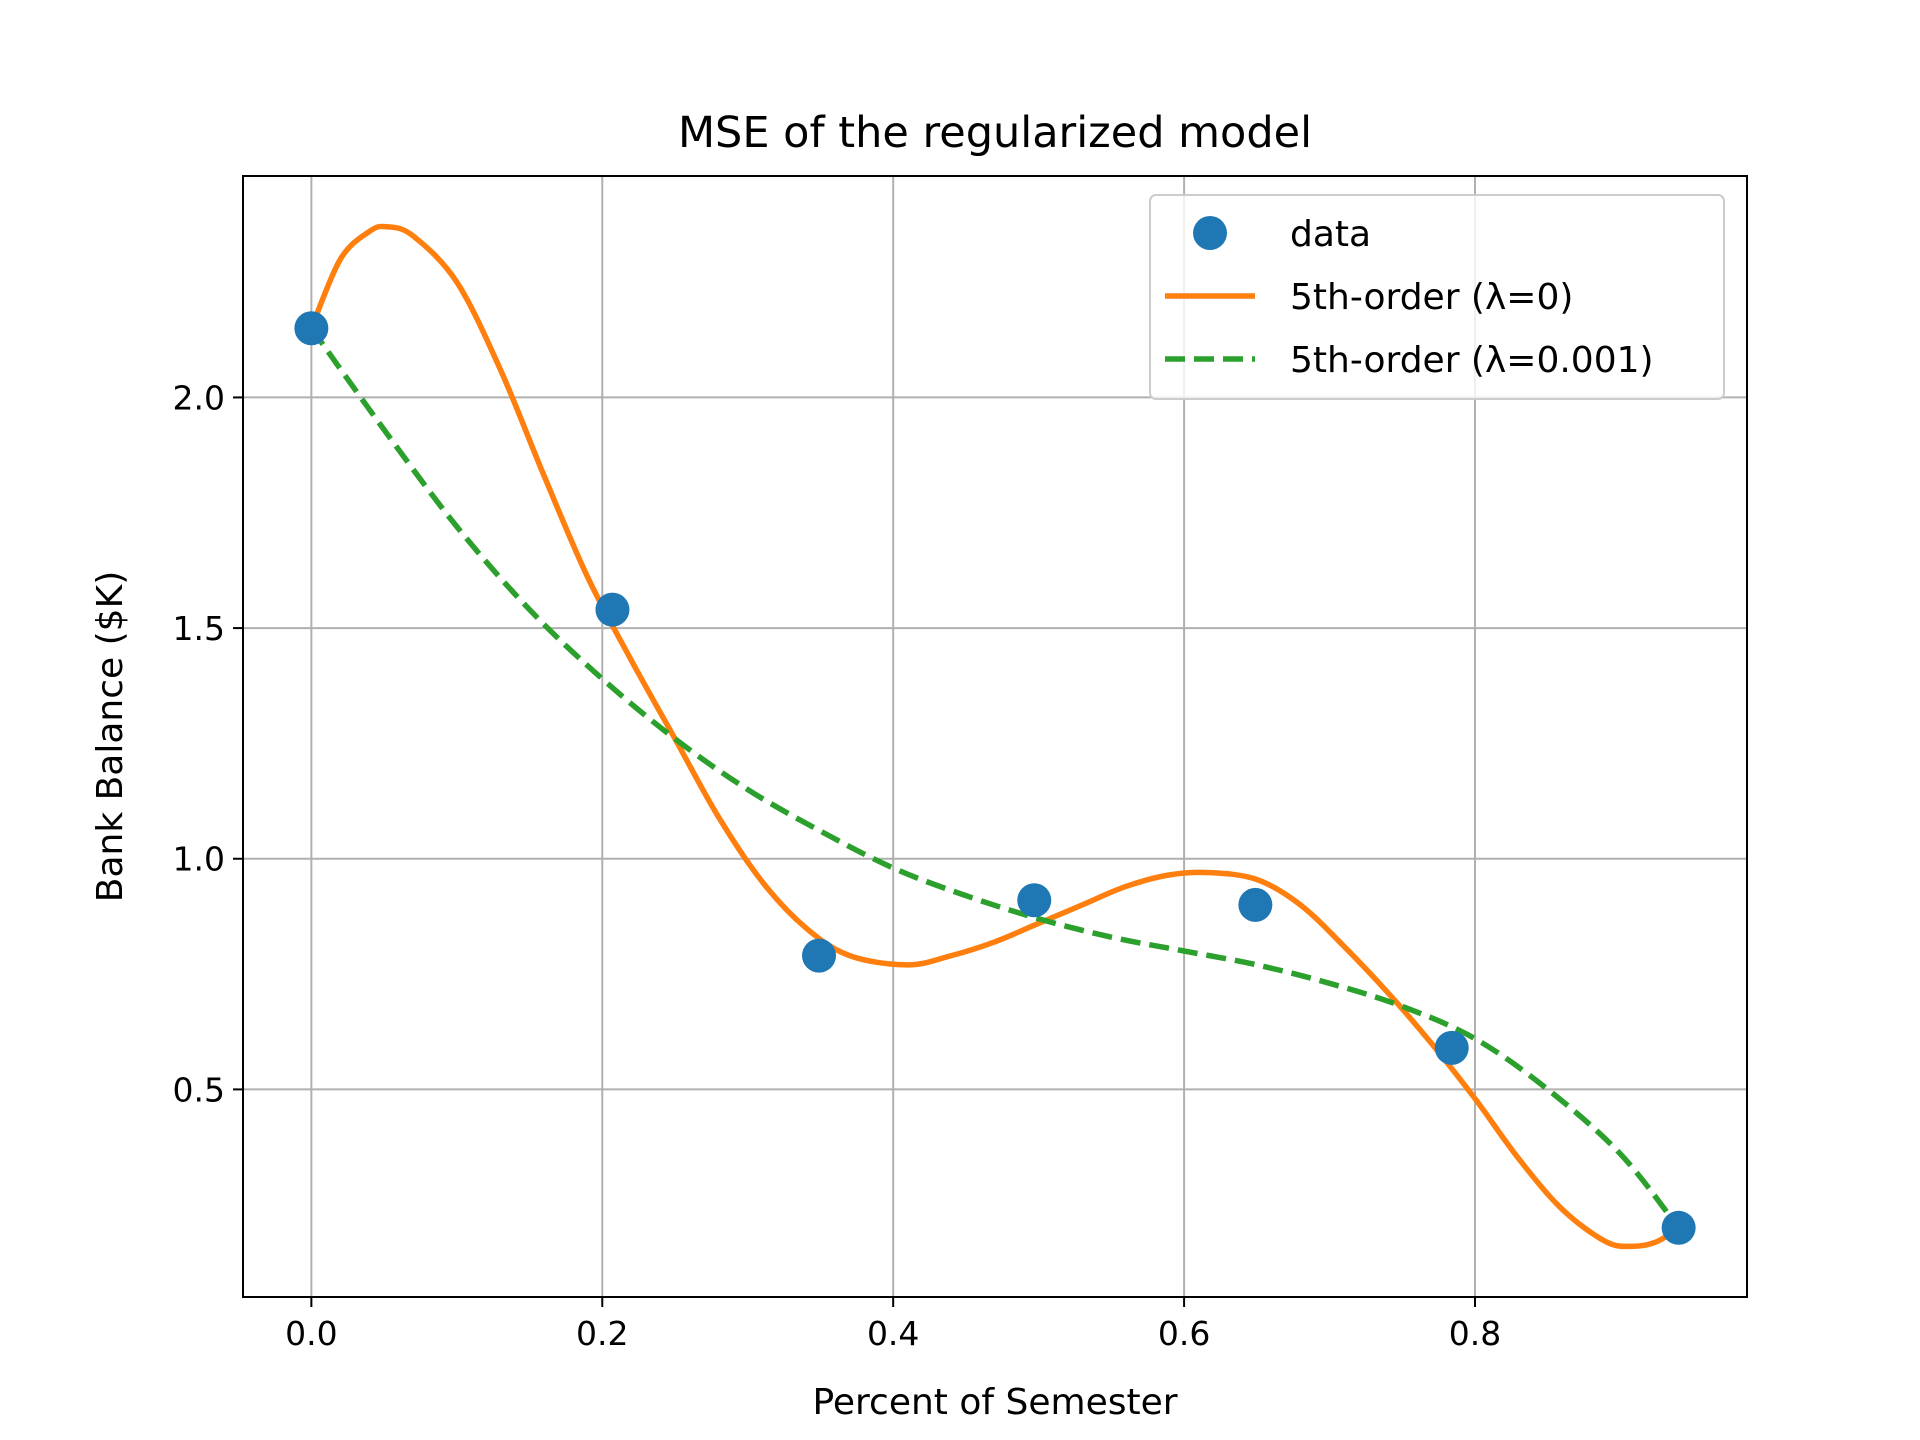 This screenshot has width=1920, height=1440. What do you see at coordinates (311, 1333) in the screenshot?
I see `x-tick-label: 0.0` at bounding box center [311, 1333].